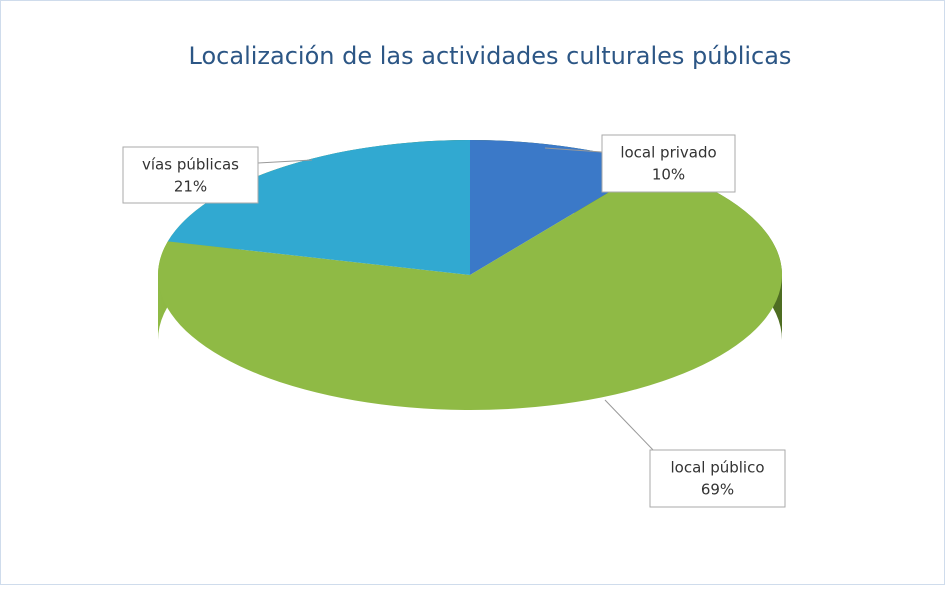 The width and height of the screenshot is (945, 589). Describe the element at coordinates (318, 207) in the screenshot. I see `pie-slice` at that location.